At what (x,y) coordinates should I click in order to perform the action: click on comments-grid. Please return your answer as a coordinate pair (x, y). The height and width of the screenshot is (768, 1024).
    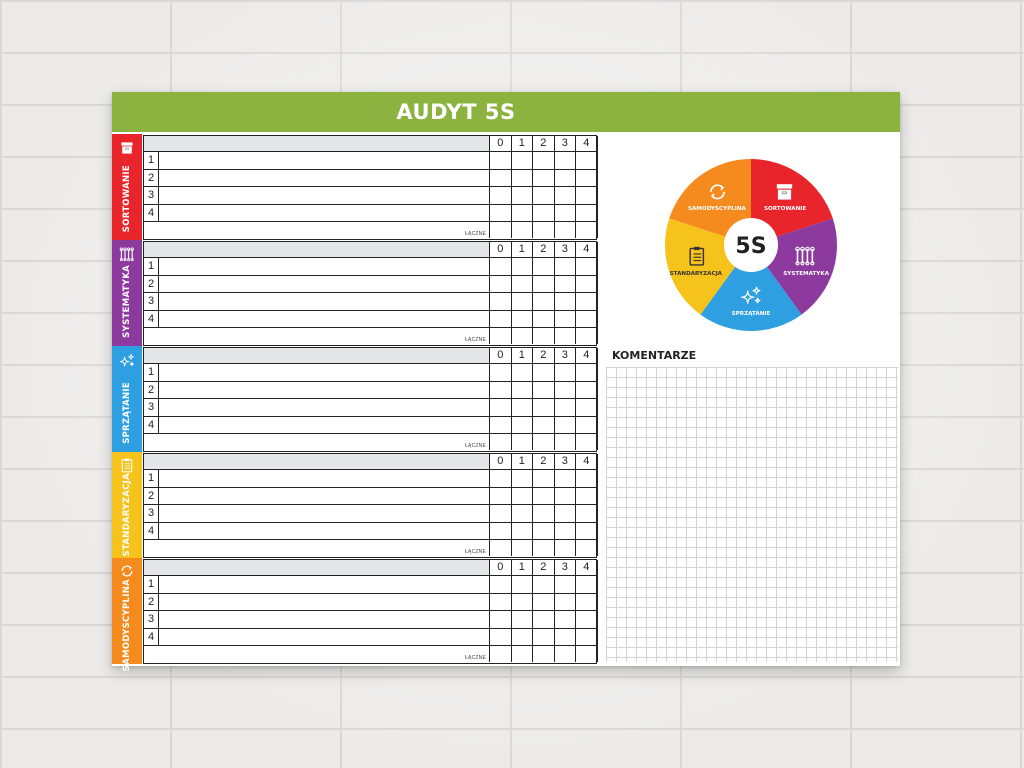
    Looking at the image, I should click on (752, 514).